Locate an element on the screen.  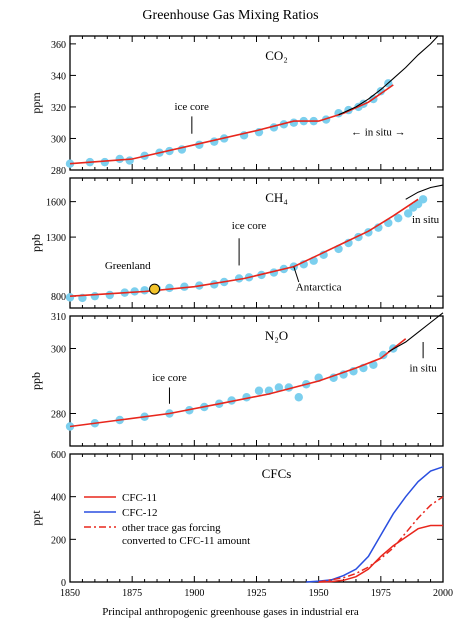
panel-1-y-tick-label: 340 is located at coordinates (58, 76).